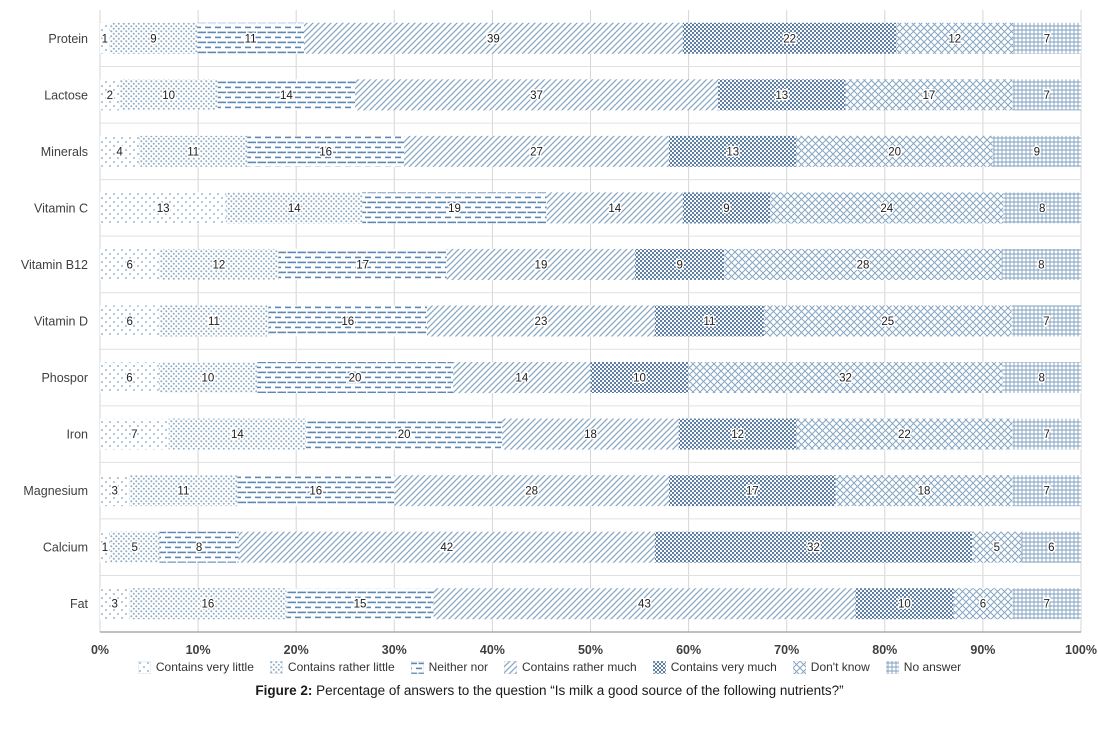 The image size is (1099, 731). I want to click on bar-value-label: 10, so click(904, 605).